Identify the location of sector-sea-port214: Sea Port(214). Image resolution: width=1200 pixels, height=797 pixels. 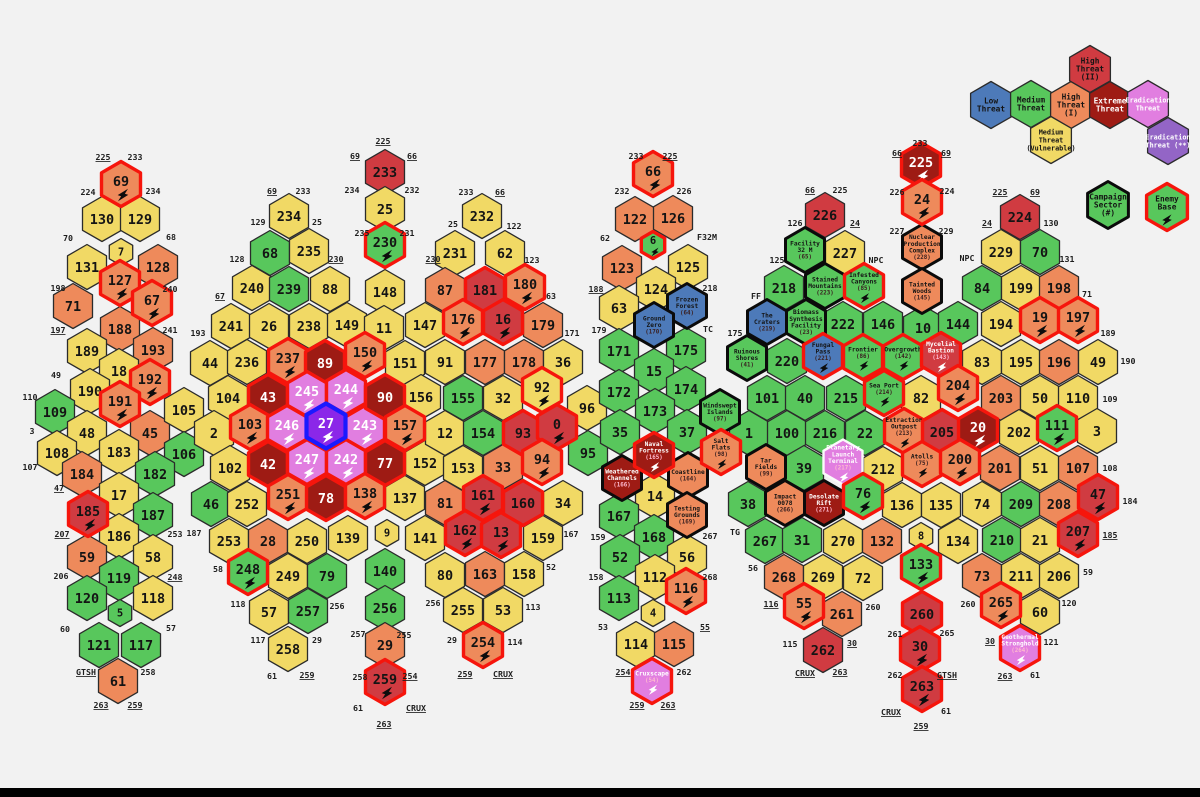
(884, 393).